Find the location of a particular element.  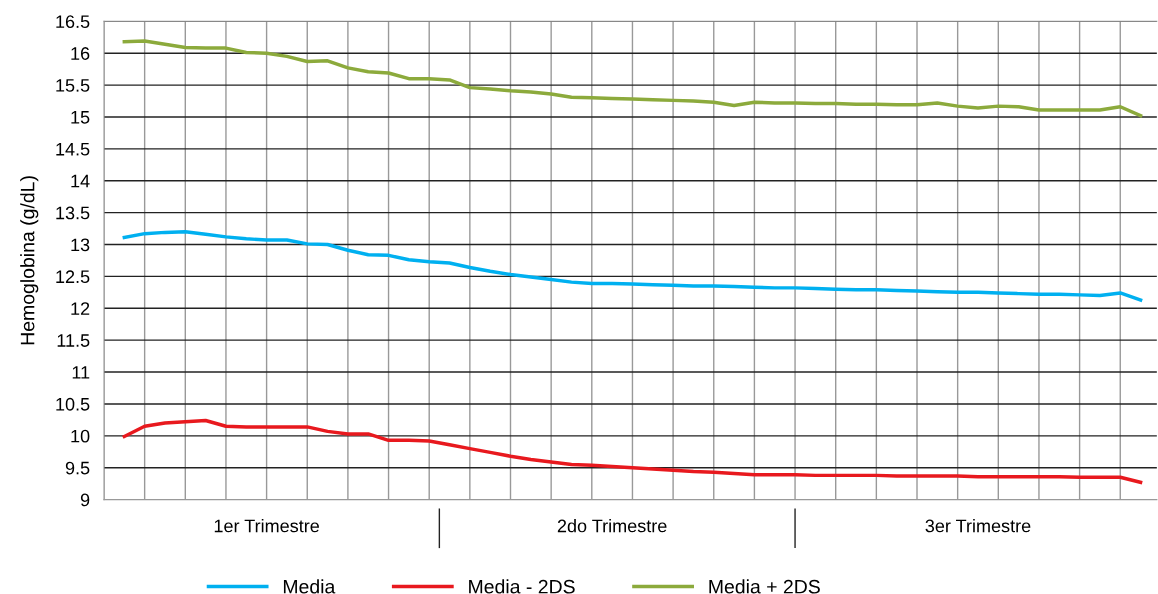

y-axis-title: Hemoglobina (g/dL) is located at coordinates (29, 260).